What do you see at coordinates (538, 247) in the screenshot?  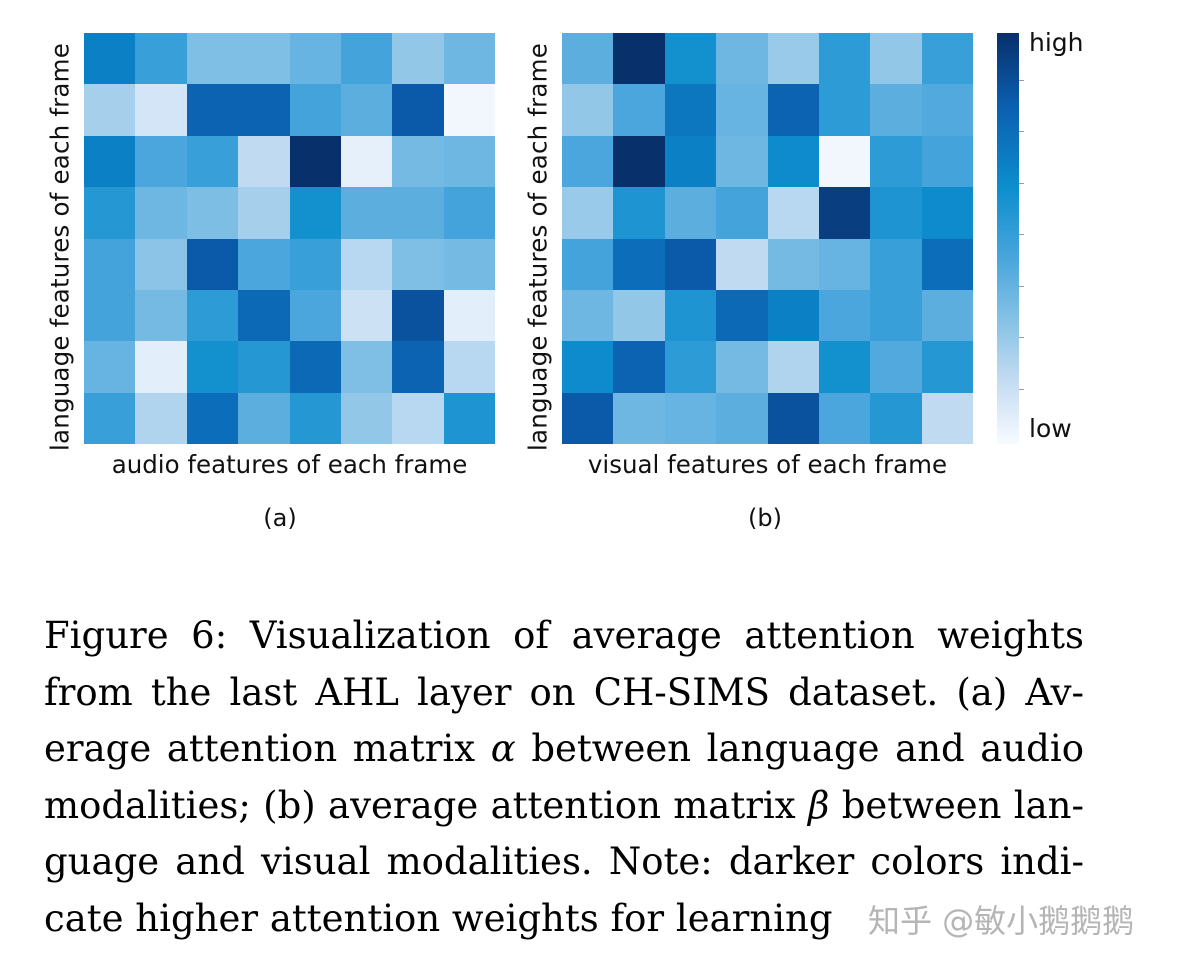 I see `heatmap-b-ylabel: language features of each frame` at bounding box center [538, 247].